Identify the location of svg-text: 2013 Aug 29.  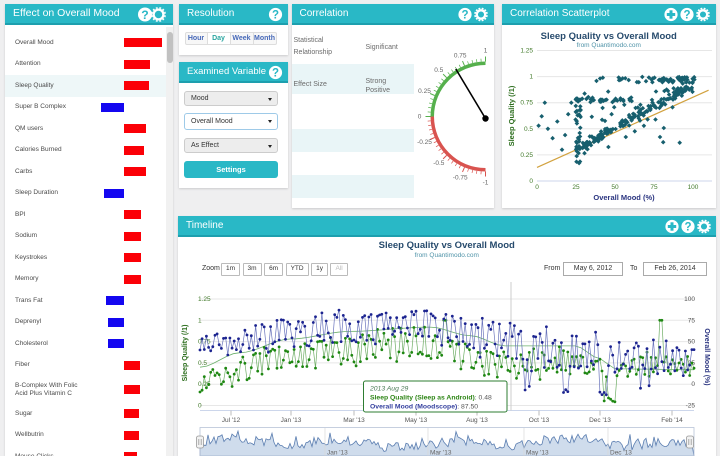
(389, 389).